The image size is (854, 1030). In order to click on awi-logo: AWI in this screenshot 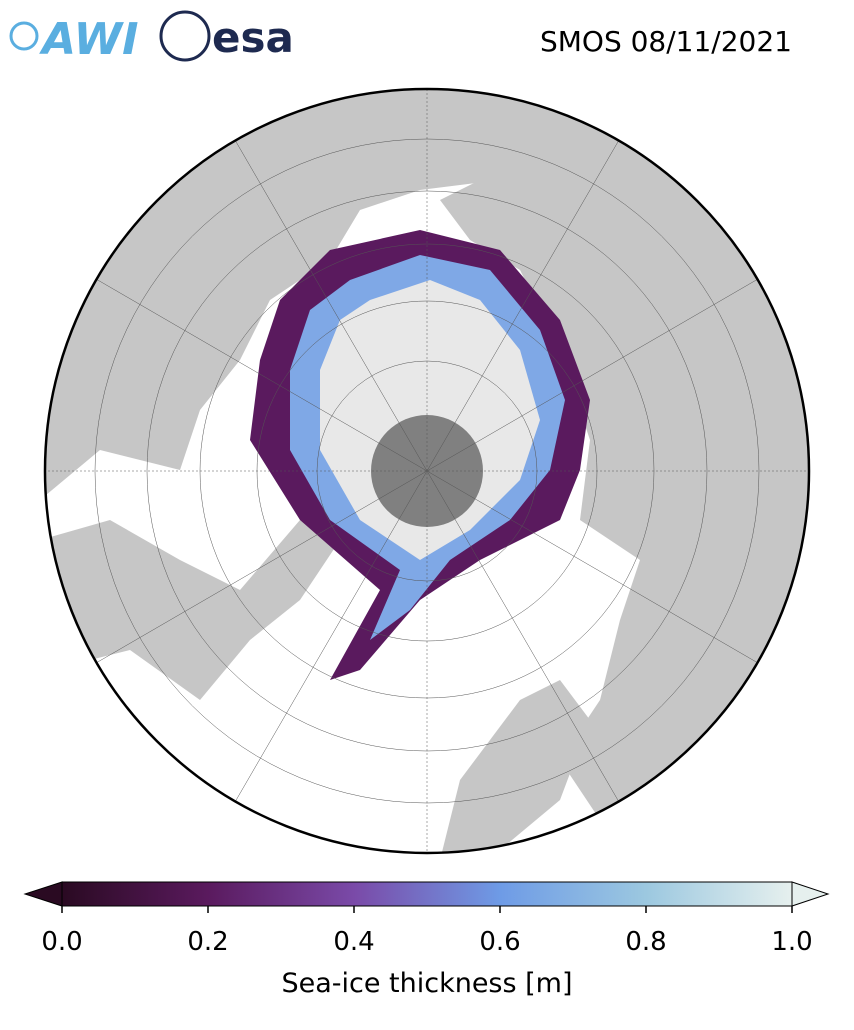, I will do `click(89, 39)`.